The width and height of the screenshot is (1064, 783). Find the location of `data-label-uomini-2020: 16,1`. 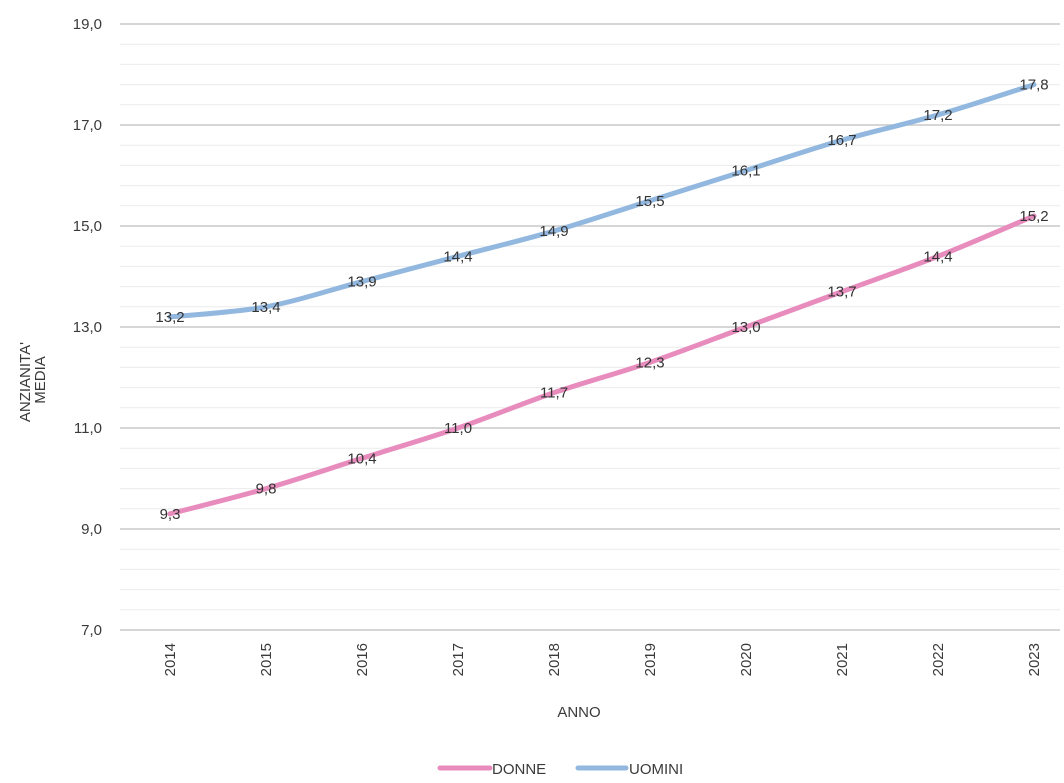

data-label-uomini-2020: 16,1 is located at coordinates (745, 170).